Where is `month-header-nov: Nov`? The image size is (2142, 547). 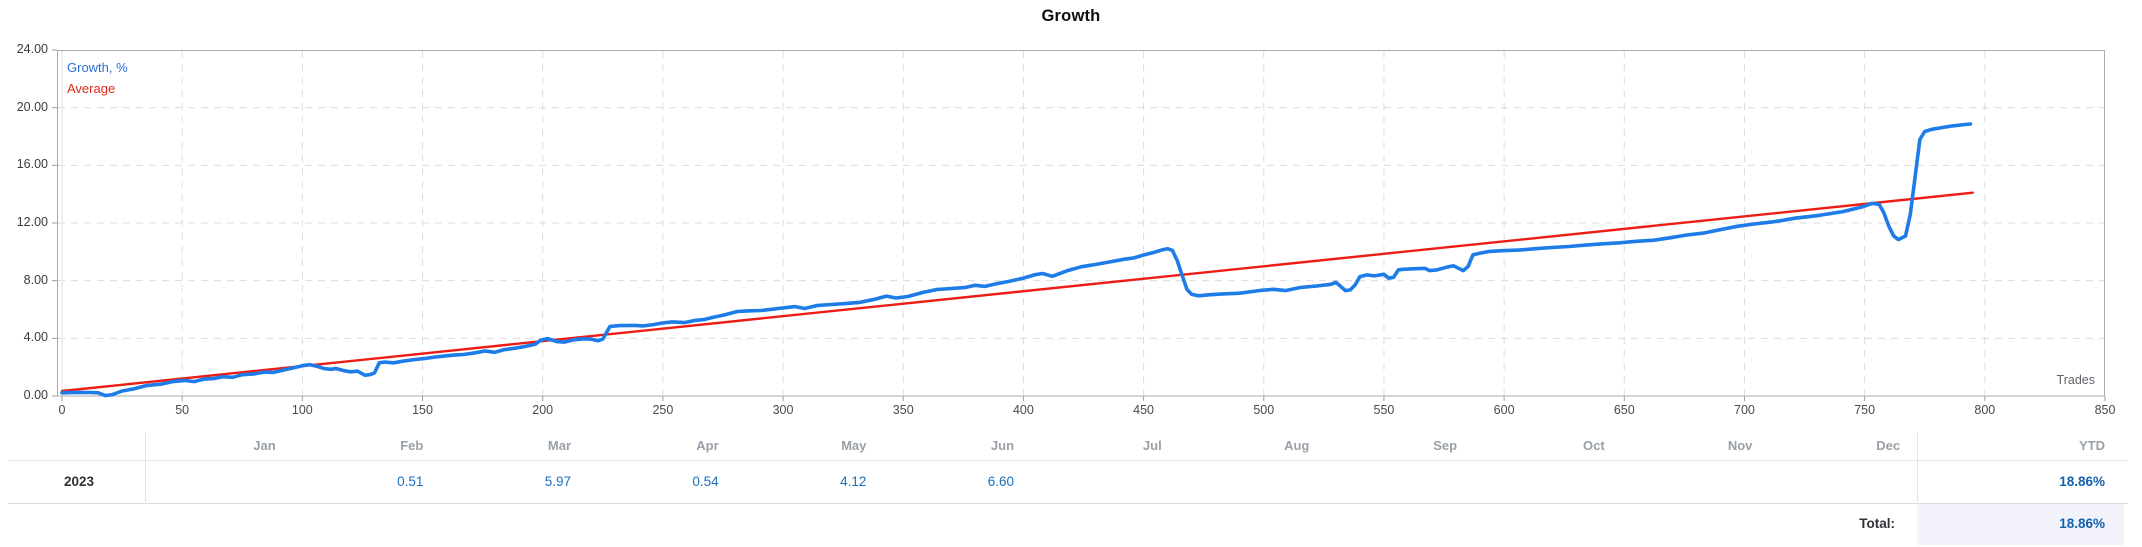 month-header-nov: Nov is located at coordinates (1740, 445).